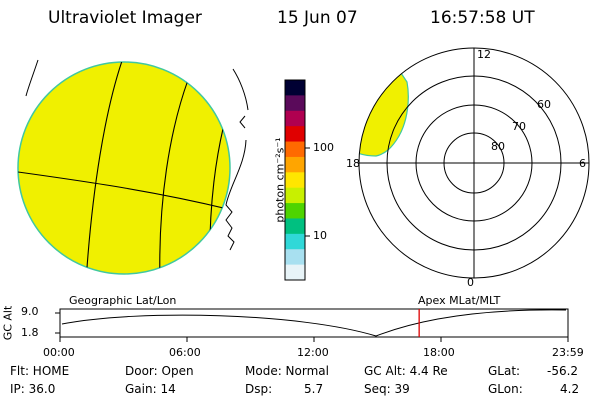  I want to click on lat-label-70: 70, so click(519, 126).